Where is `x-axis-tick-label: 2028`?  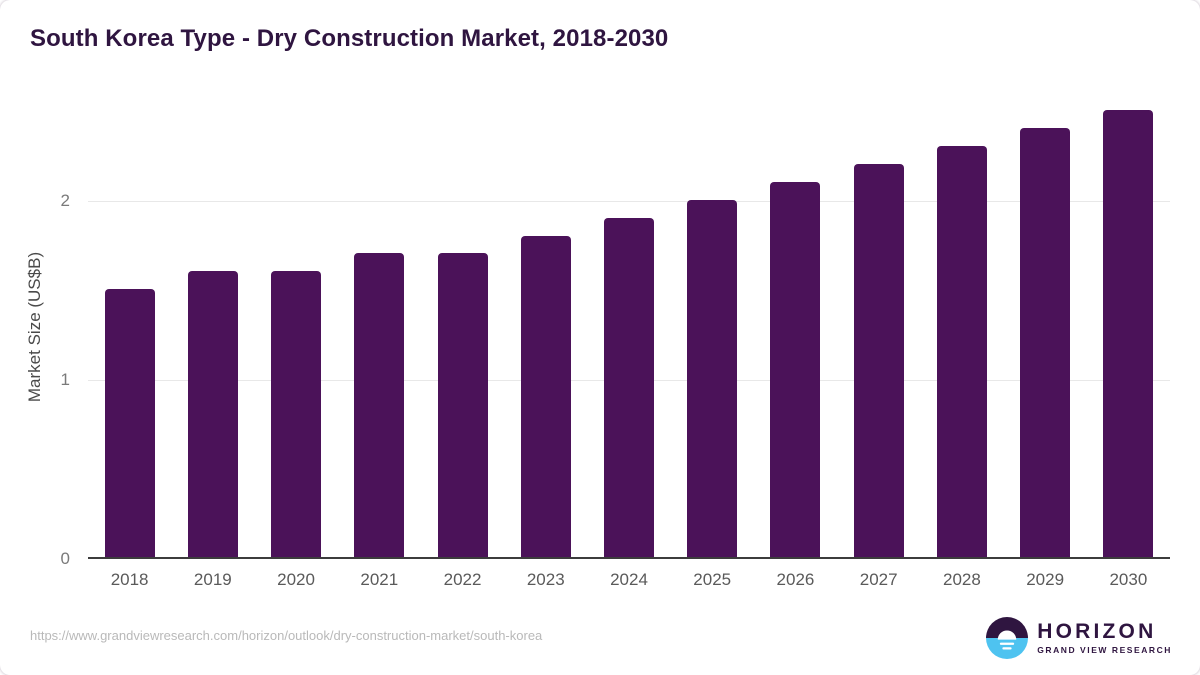
x-axis-tick-label: 2028 is located at coordinates (962, 579).